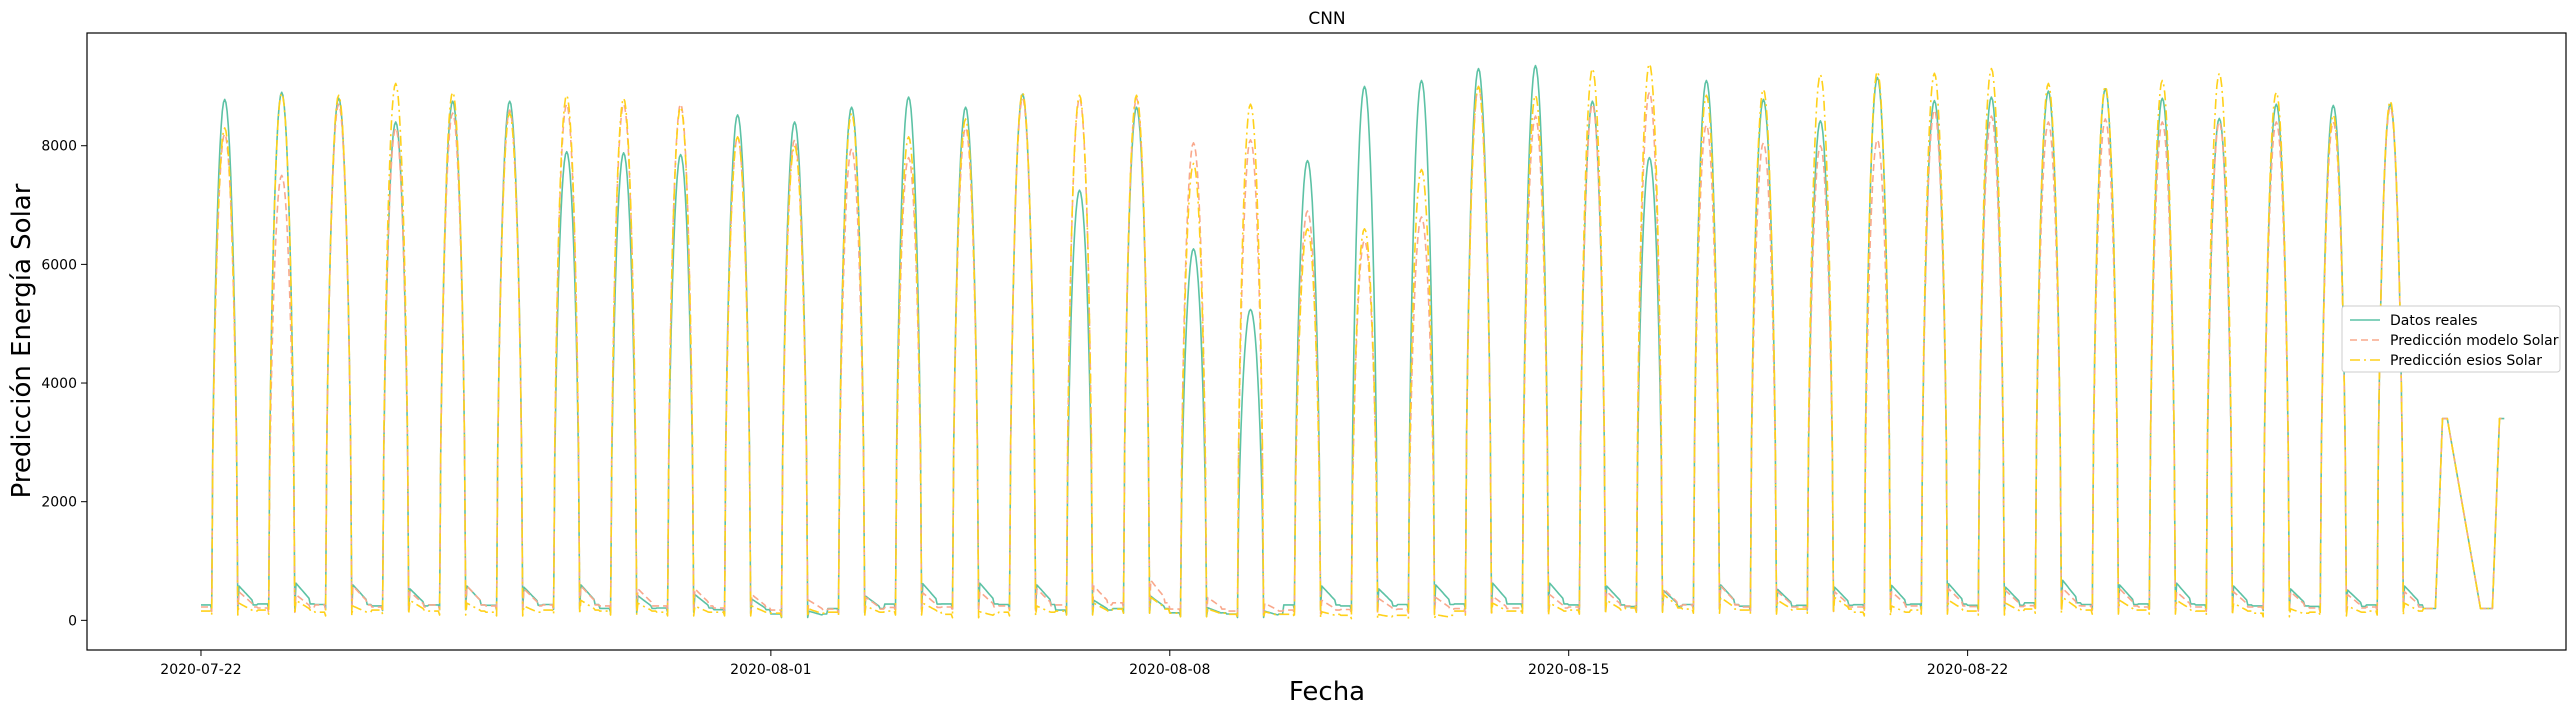 The image size is (2575, 711). I want to click on y-tick-label-2: 2000, so click(59, 503).